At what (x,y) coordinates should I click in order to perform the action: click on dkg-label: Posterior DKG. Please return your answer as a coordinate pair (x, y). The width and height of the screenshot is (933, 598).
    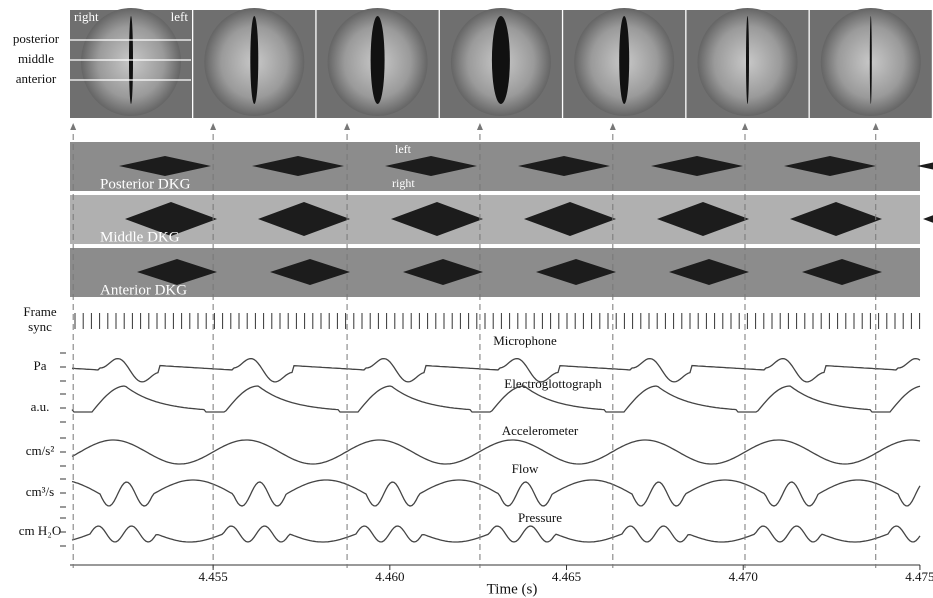
    Looking at the image, I should click on (145, 184).